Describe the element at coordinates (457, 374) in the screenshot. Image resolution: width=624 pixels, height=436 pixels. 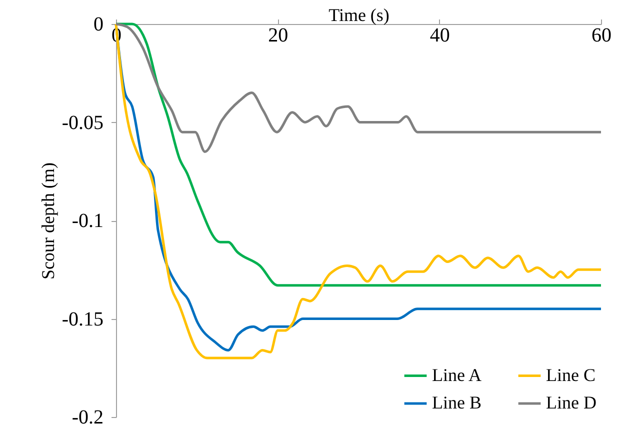
I see `legend-label: Line A` at that location.